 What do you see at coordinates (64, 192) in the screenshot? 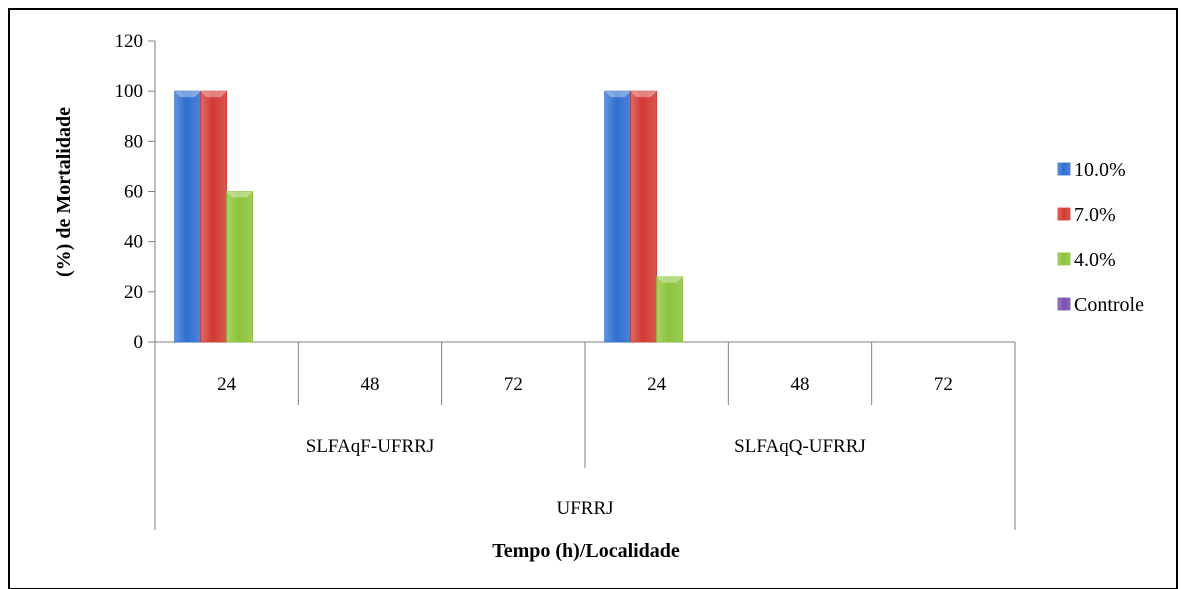
I see `y-axis-title: (%) de Mortalidade` at bounding box center [64, 192].